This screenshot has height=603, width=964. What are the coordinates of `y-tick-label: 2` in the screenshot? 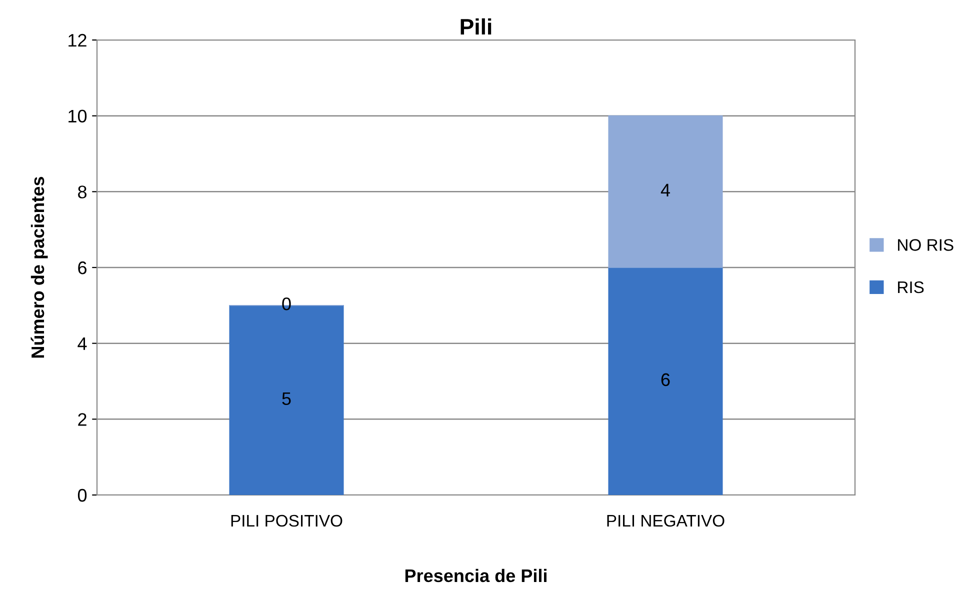 It's located at (82, 419).